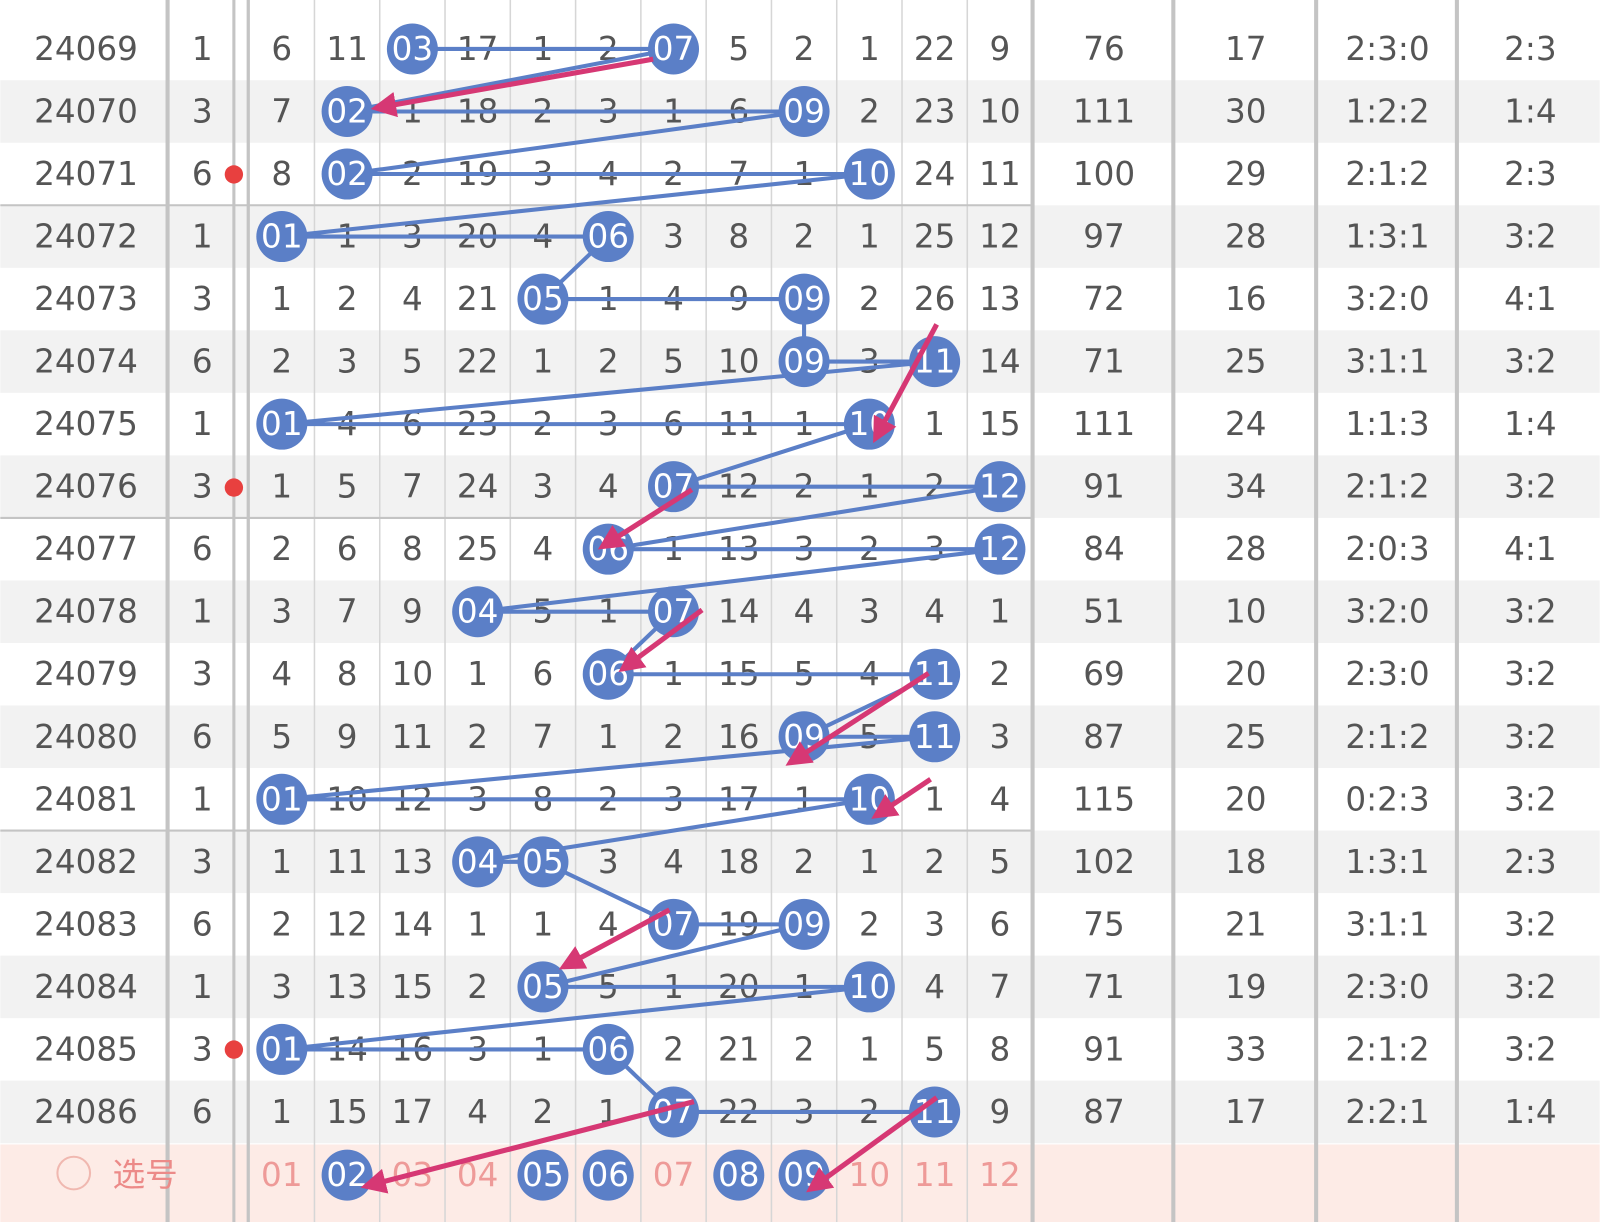 This screenshot has height=1222, width=1600. I want to click on miss-count: 22, so click(935, 49).